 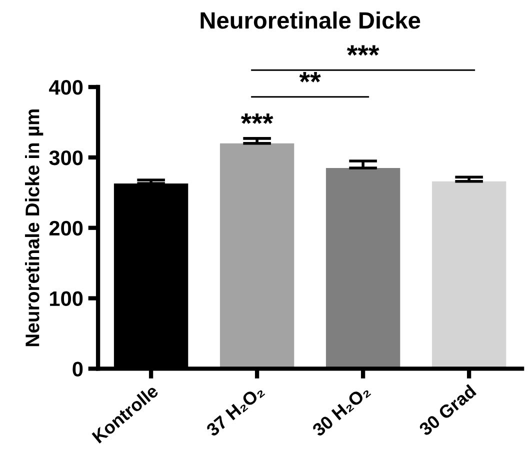 I want to click on y-tick-label: 0, so click(x=77, y=369).